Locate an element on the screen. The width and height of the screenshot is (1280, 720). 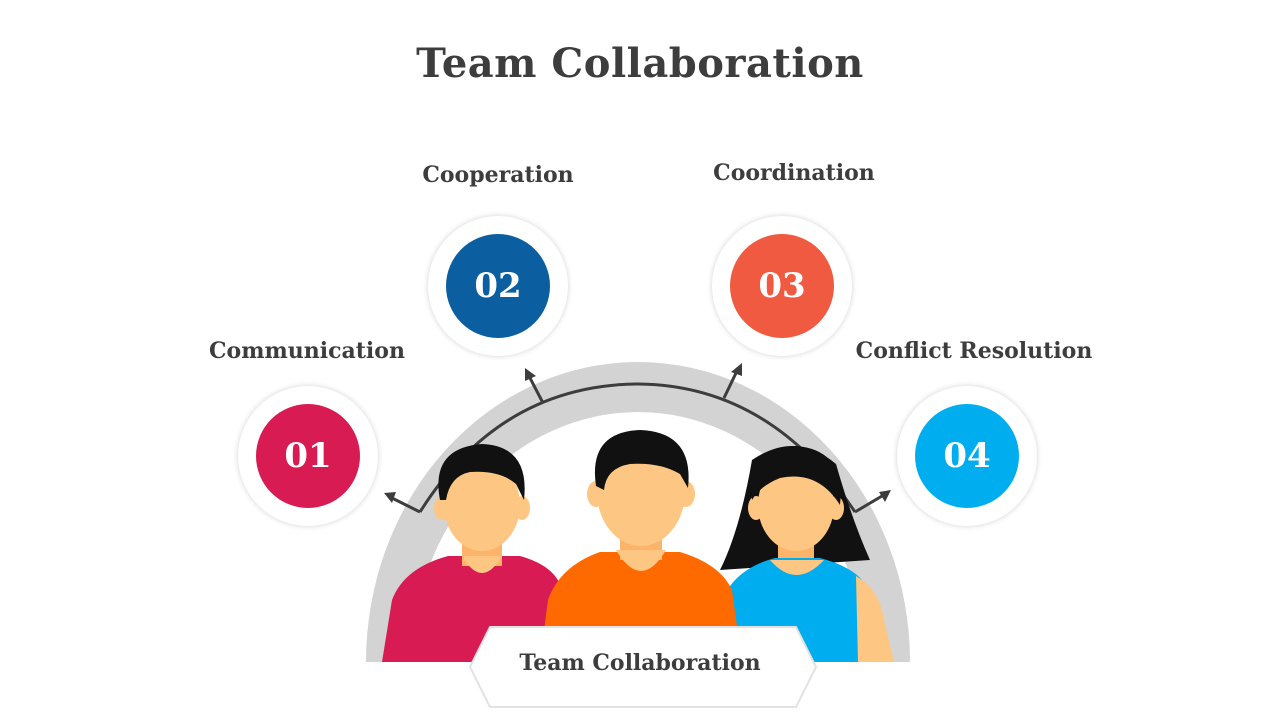
page-title: Team Collaboration is located at coordinates (640, 63).